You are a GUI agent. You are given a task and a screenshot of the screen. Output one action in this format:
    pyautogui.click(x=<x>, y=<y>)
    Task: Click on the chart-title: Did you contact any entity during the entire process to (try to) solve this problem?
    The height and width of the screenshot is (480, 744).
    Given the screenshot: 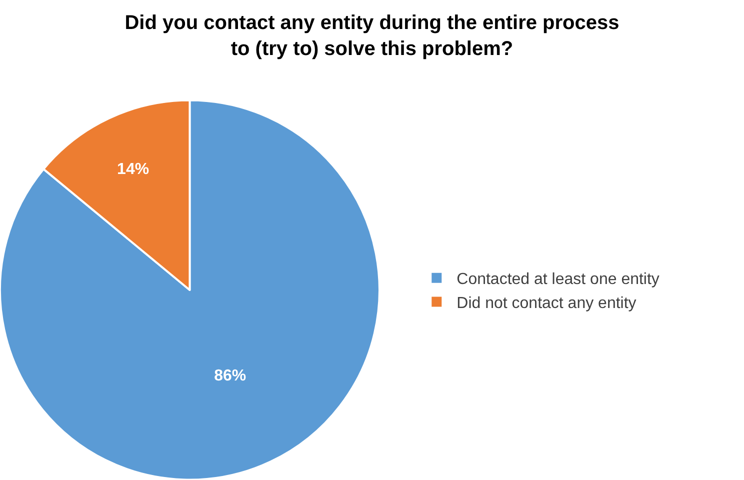 What is the action you would take?
    pyautogui.click(x=372, y=36)
    